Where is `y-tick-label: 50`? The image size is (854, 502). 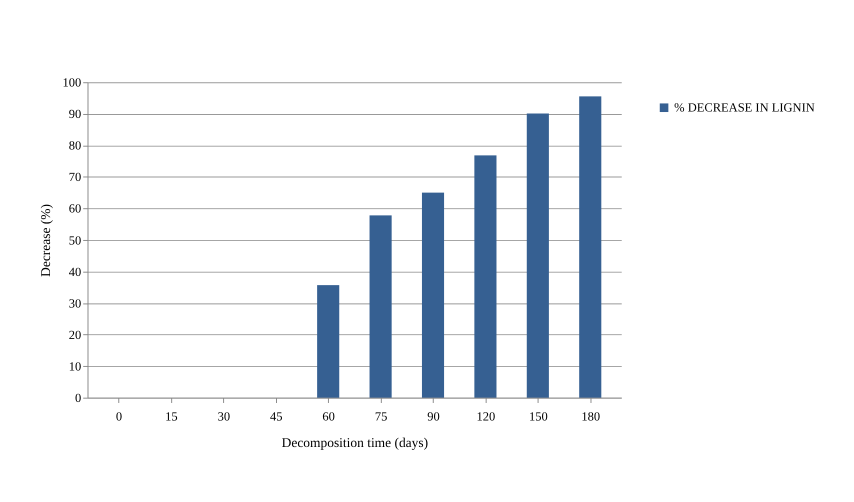 y-tick-label: 50 is located at coordinates (75, 240).